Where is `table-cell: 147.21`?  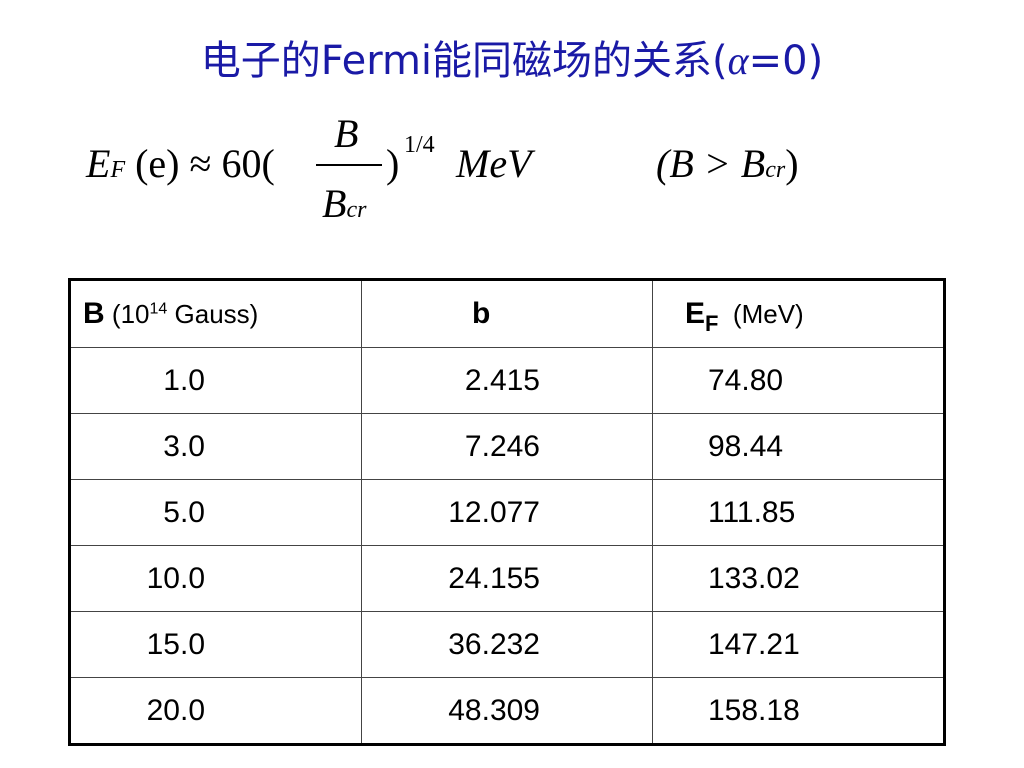 table-cell: 147.21 is located at coordinates (798, 644).